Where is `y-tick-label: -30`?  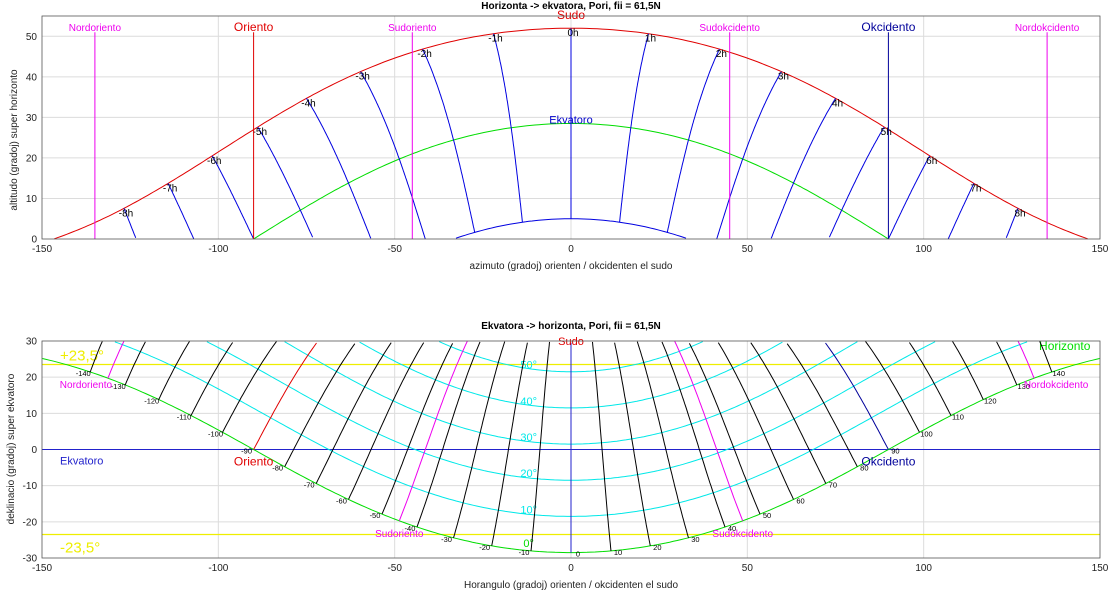 y-tick-label: -30 is located at coordinates (30, 559).